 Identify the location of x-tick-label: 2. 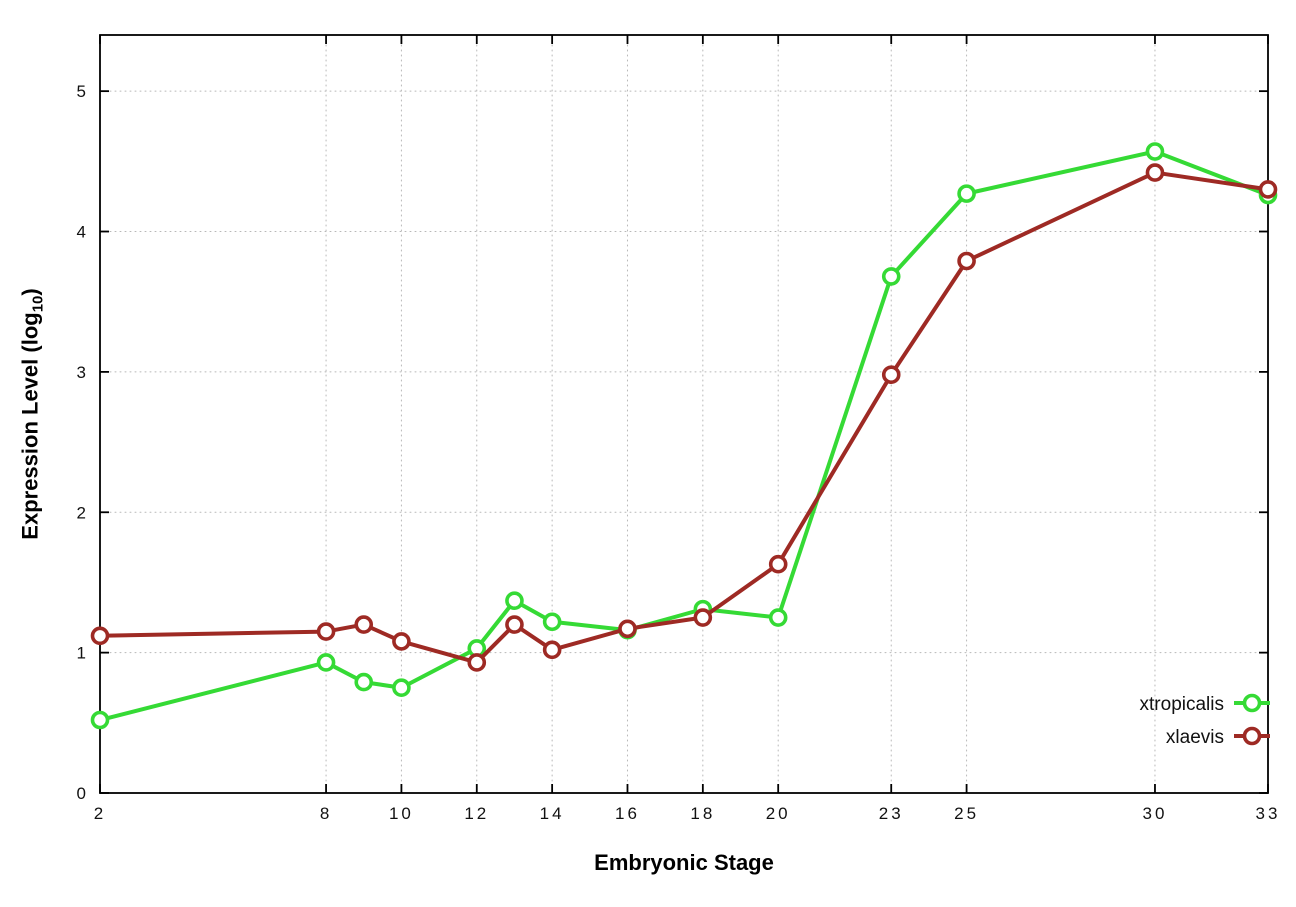
(100, 813).